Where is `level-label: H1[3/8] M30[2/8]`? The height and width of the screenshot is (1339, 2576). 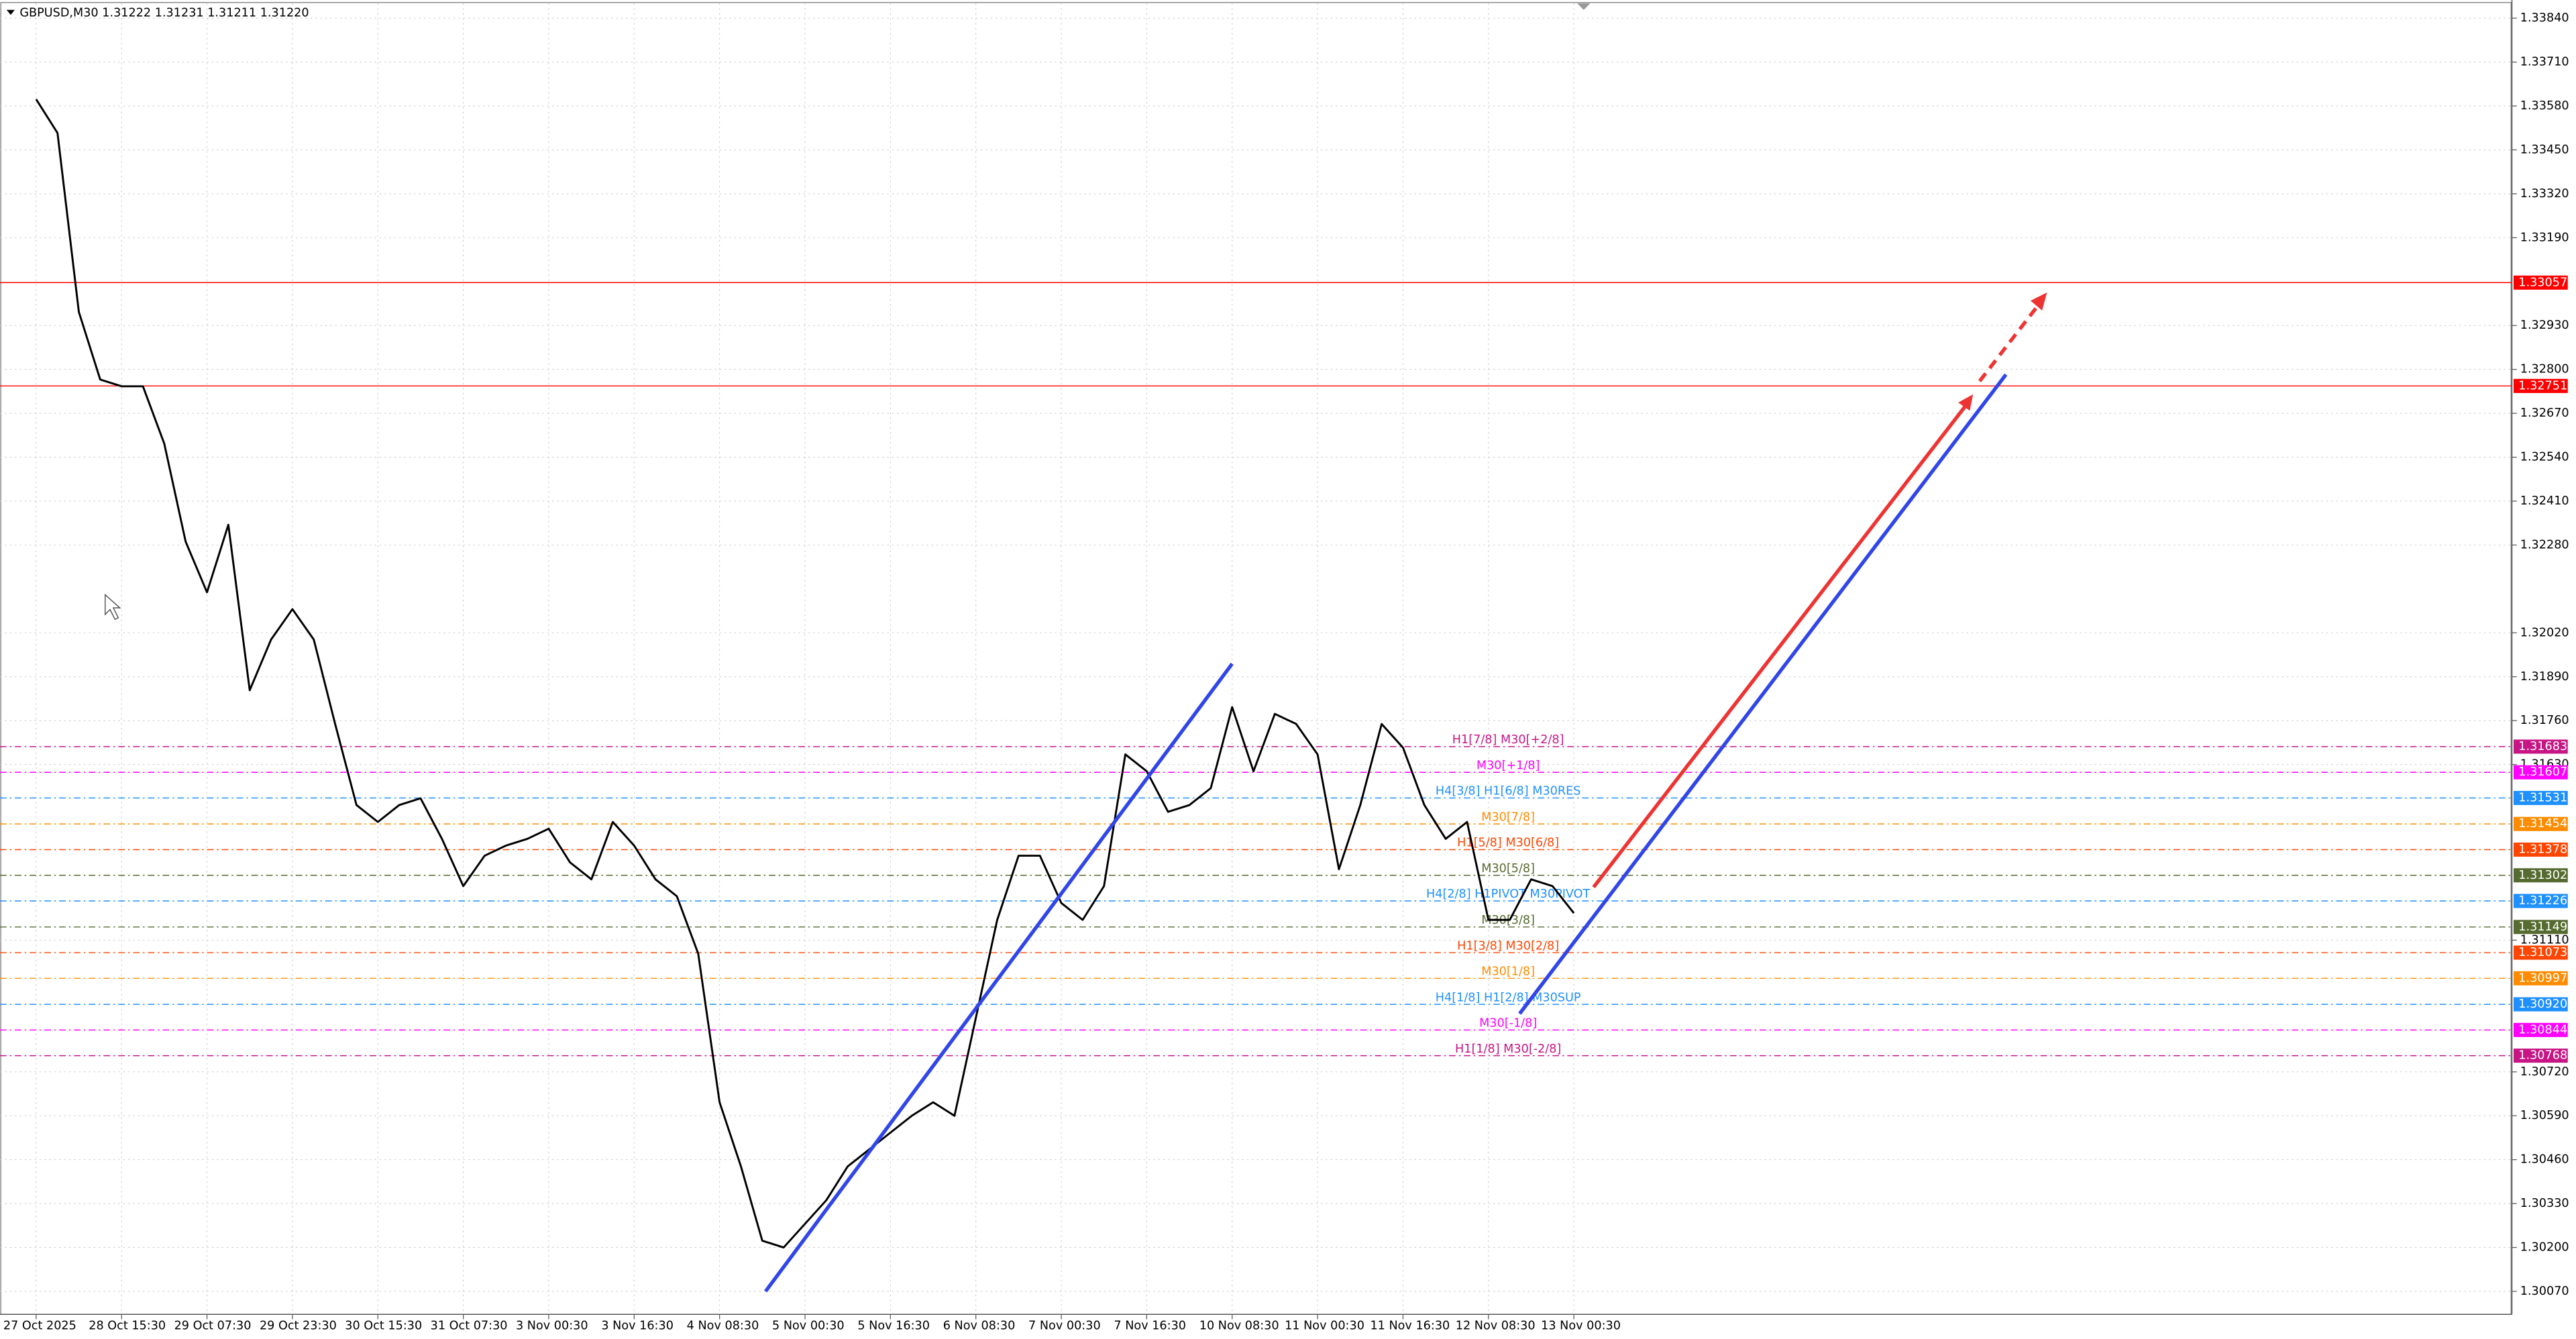 level-label: H1[3/8] M30[2/8] is located at coordinates (1508, 946).